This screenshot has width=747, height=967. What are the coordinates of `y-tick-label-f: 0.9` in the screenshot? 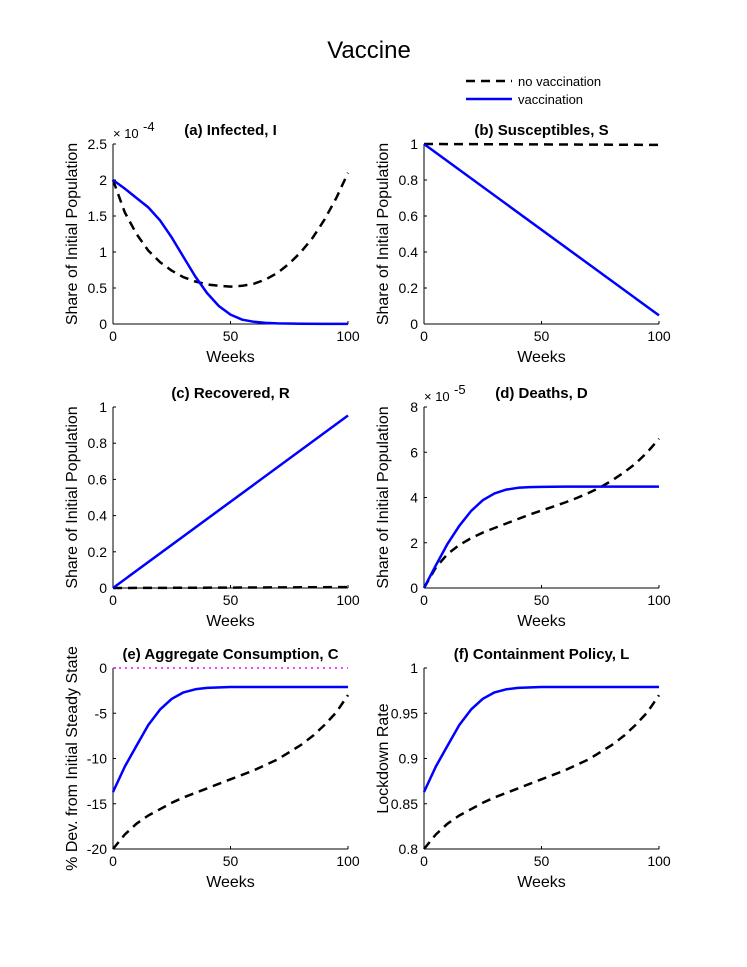 It's located at (409, 759).